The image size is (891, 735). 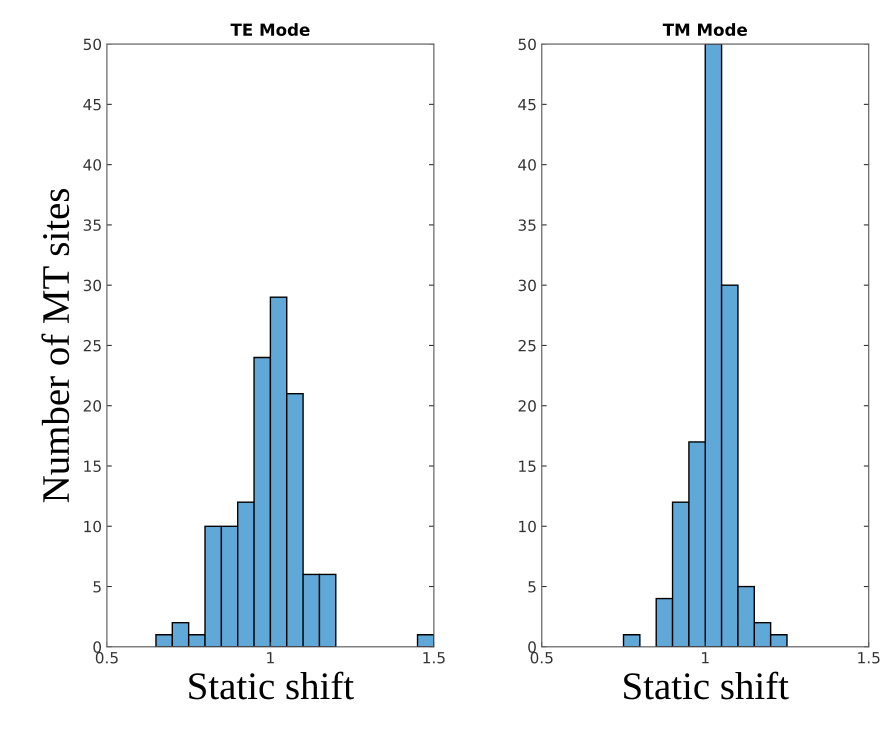 What do you see at coordinates (55, 345) in the screenshot?
I see `y-axis-title: Number of MT sites` at bounding box center [55, 345].